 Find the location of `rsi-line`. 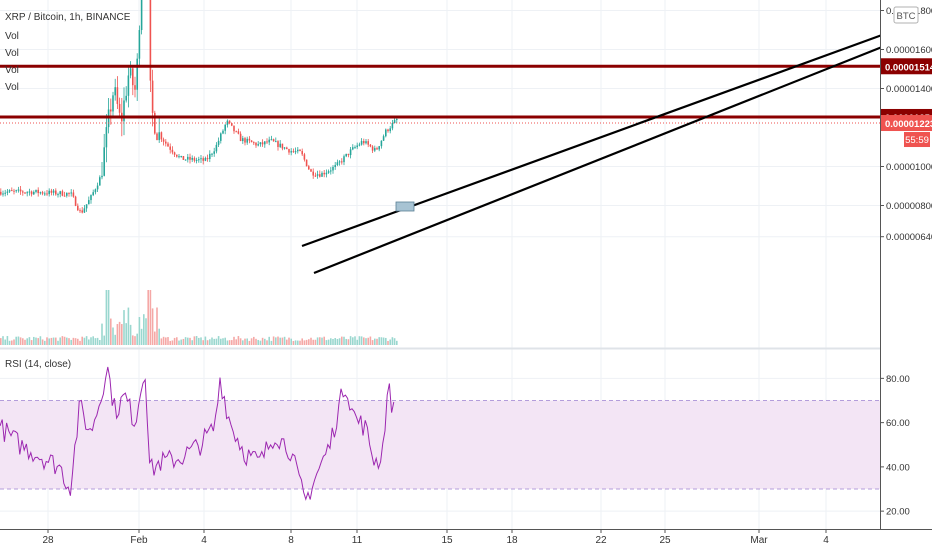

rsi-line is located at coordinates (197, 433).